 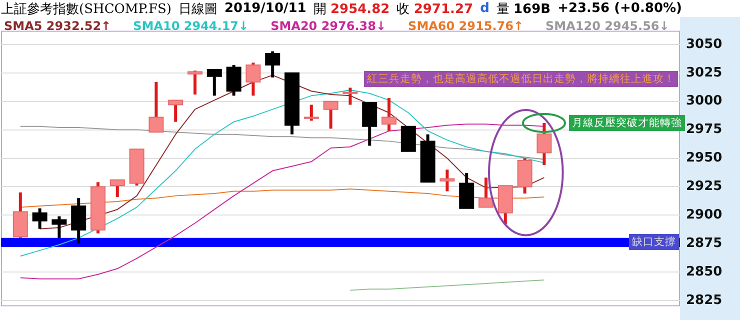 What do you see at coordinates (704, 186) in the screenshot?
I see `y-tick-label: 2925` at bounding box center [704, 186].